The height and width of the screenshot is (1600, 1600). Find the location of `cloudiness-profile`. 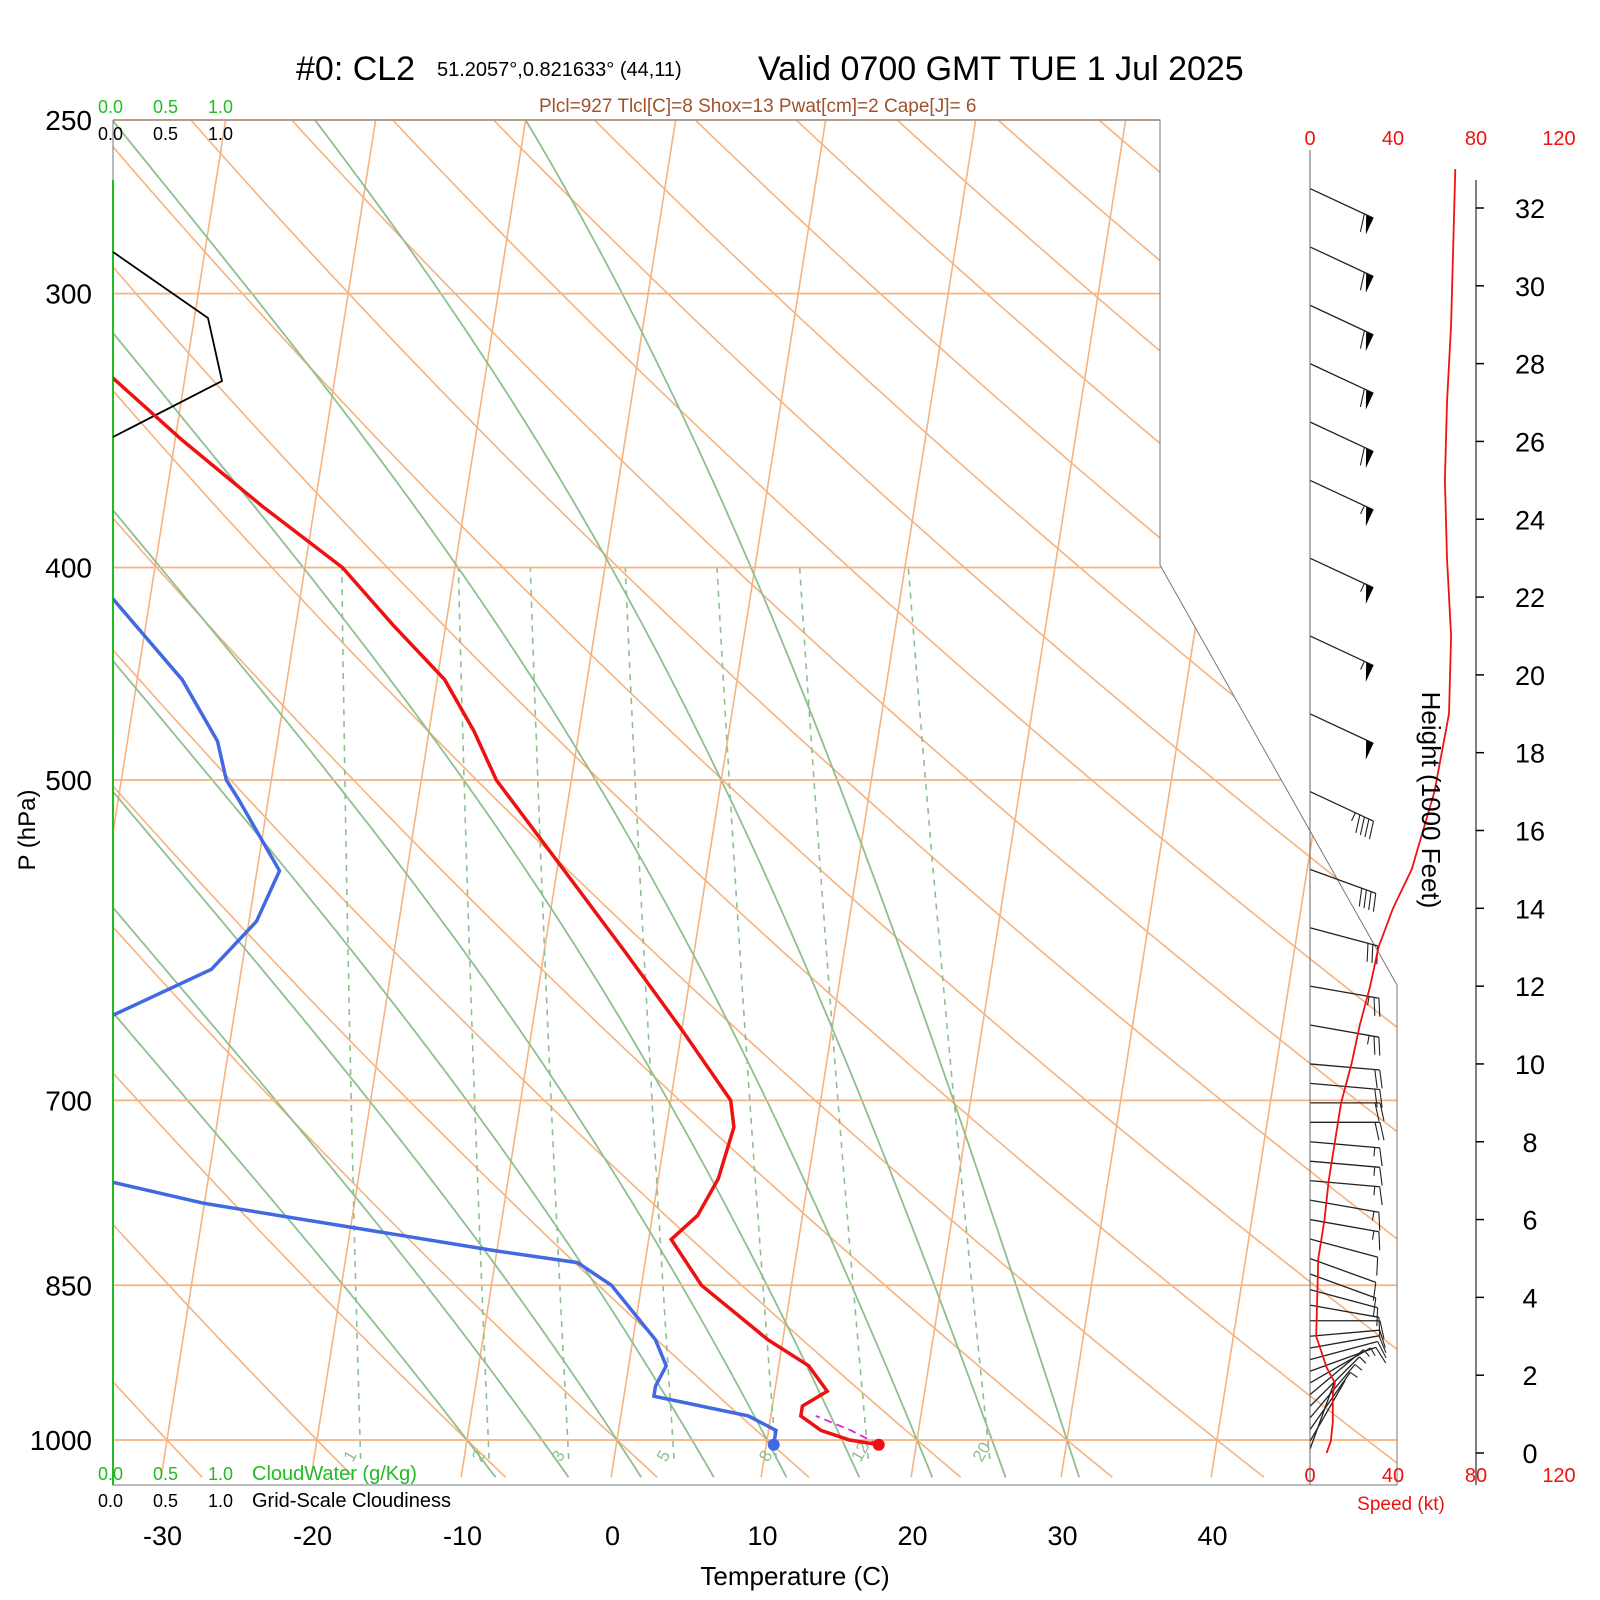

cloudiness-profile is located at coordinates (168, 344).